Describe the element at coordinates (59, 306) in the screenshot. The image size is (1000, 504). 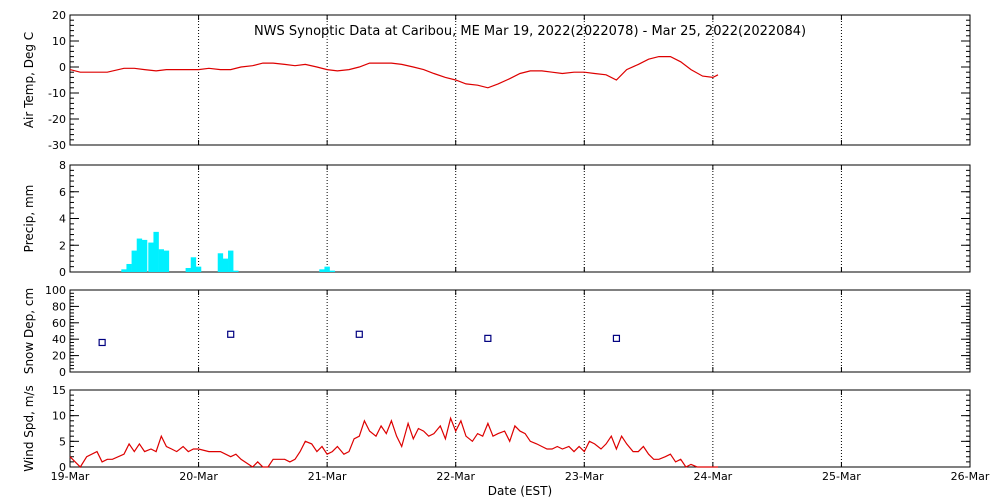
I see `snow-y-tick-label: 80` at that location.